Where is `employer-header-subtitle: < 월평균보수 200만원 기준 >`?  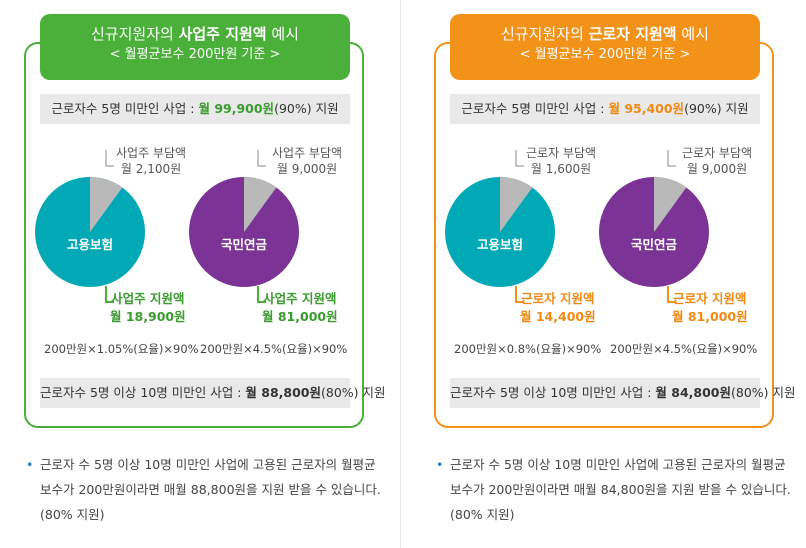 employer-header-subtitle: < 월평균보수 200만원 기준 > is located at coordinates (195, 54).